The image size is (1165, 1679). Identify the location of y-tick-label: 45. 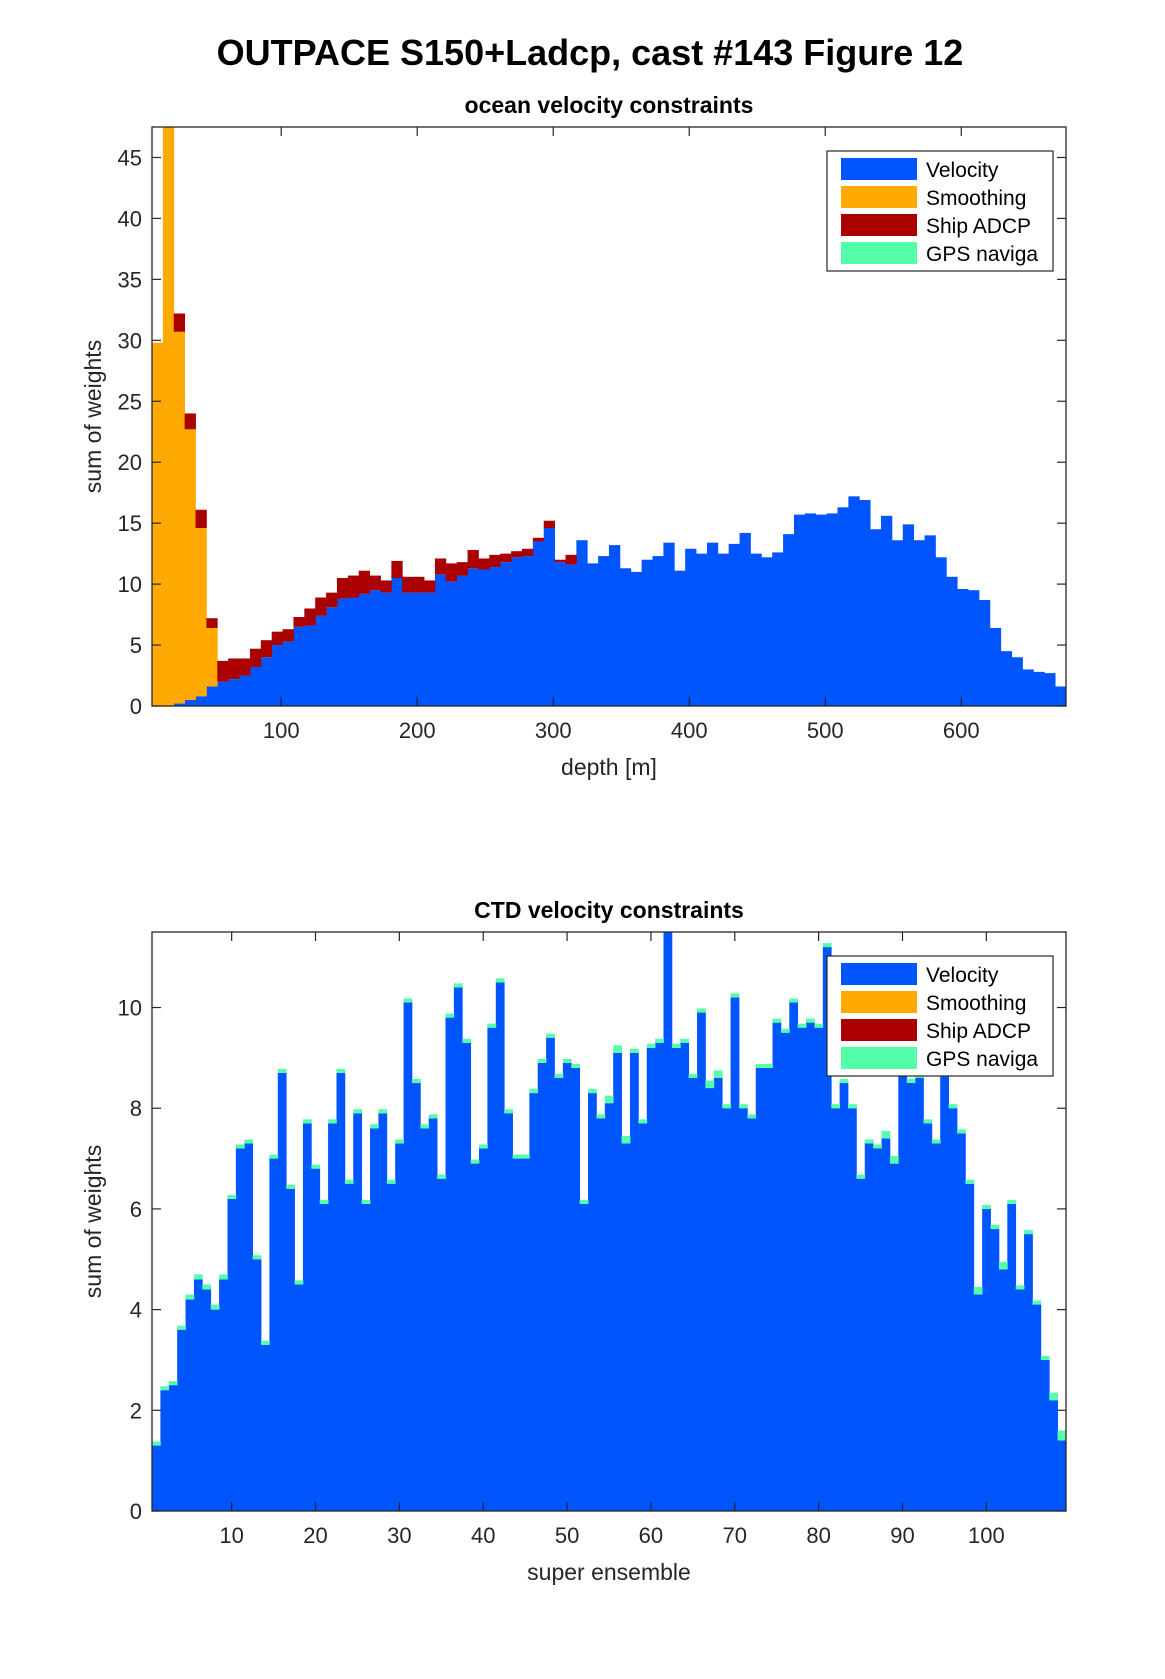
(130, 157).